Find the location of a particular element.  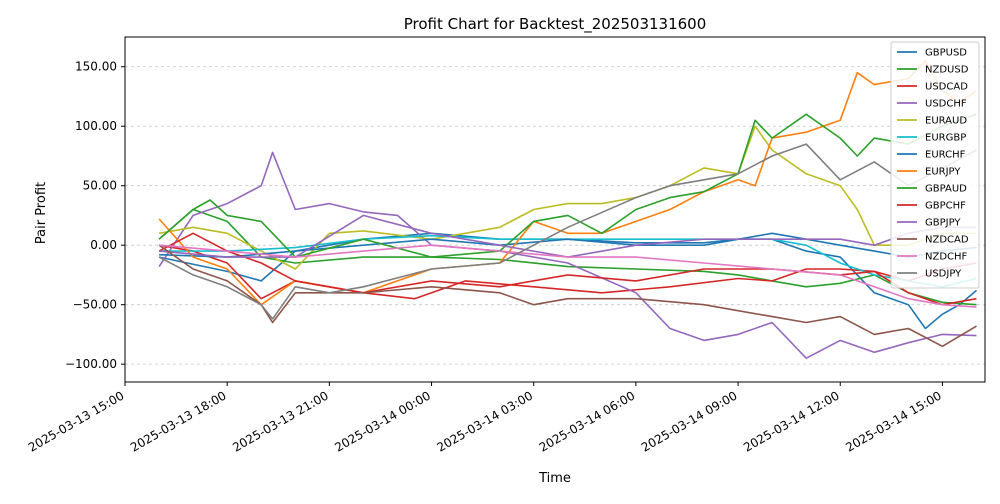

y-tick-label: −100.00 is located at coordinates (91, 364).